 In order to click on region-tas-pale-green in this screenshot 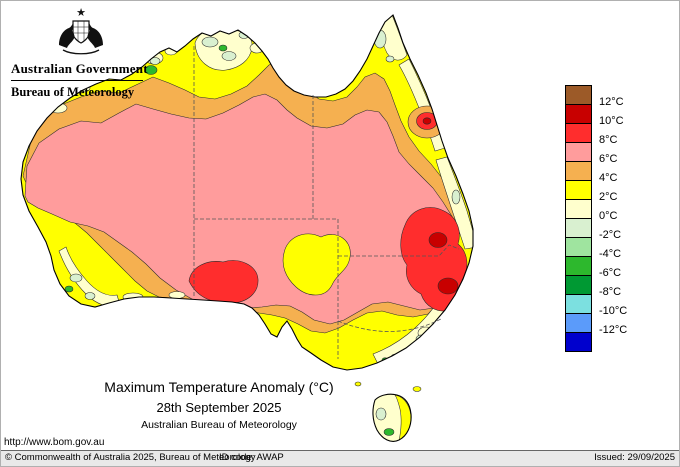, I will do `click(381, 414)`.